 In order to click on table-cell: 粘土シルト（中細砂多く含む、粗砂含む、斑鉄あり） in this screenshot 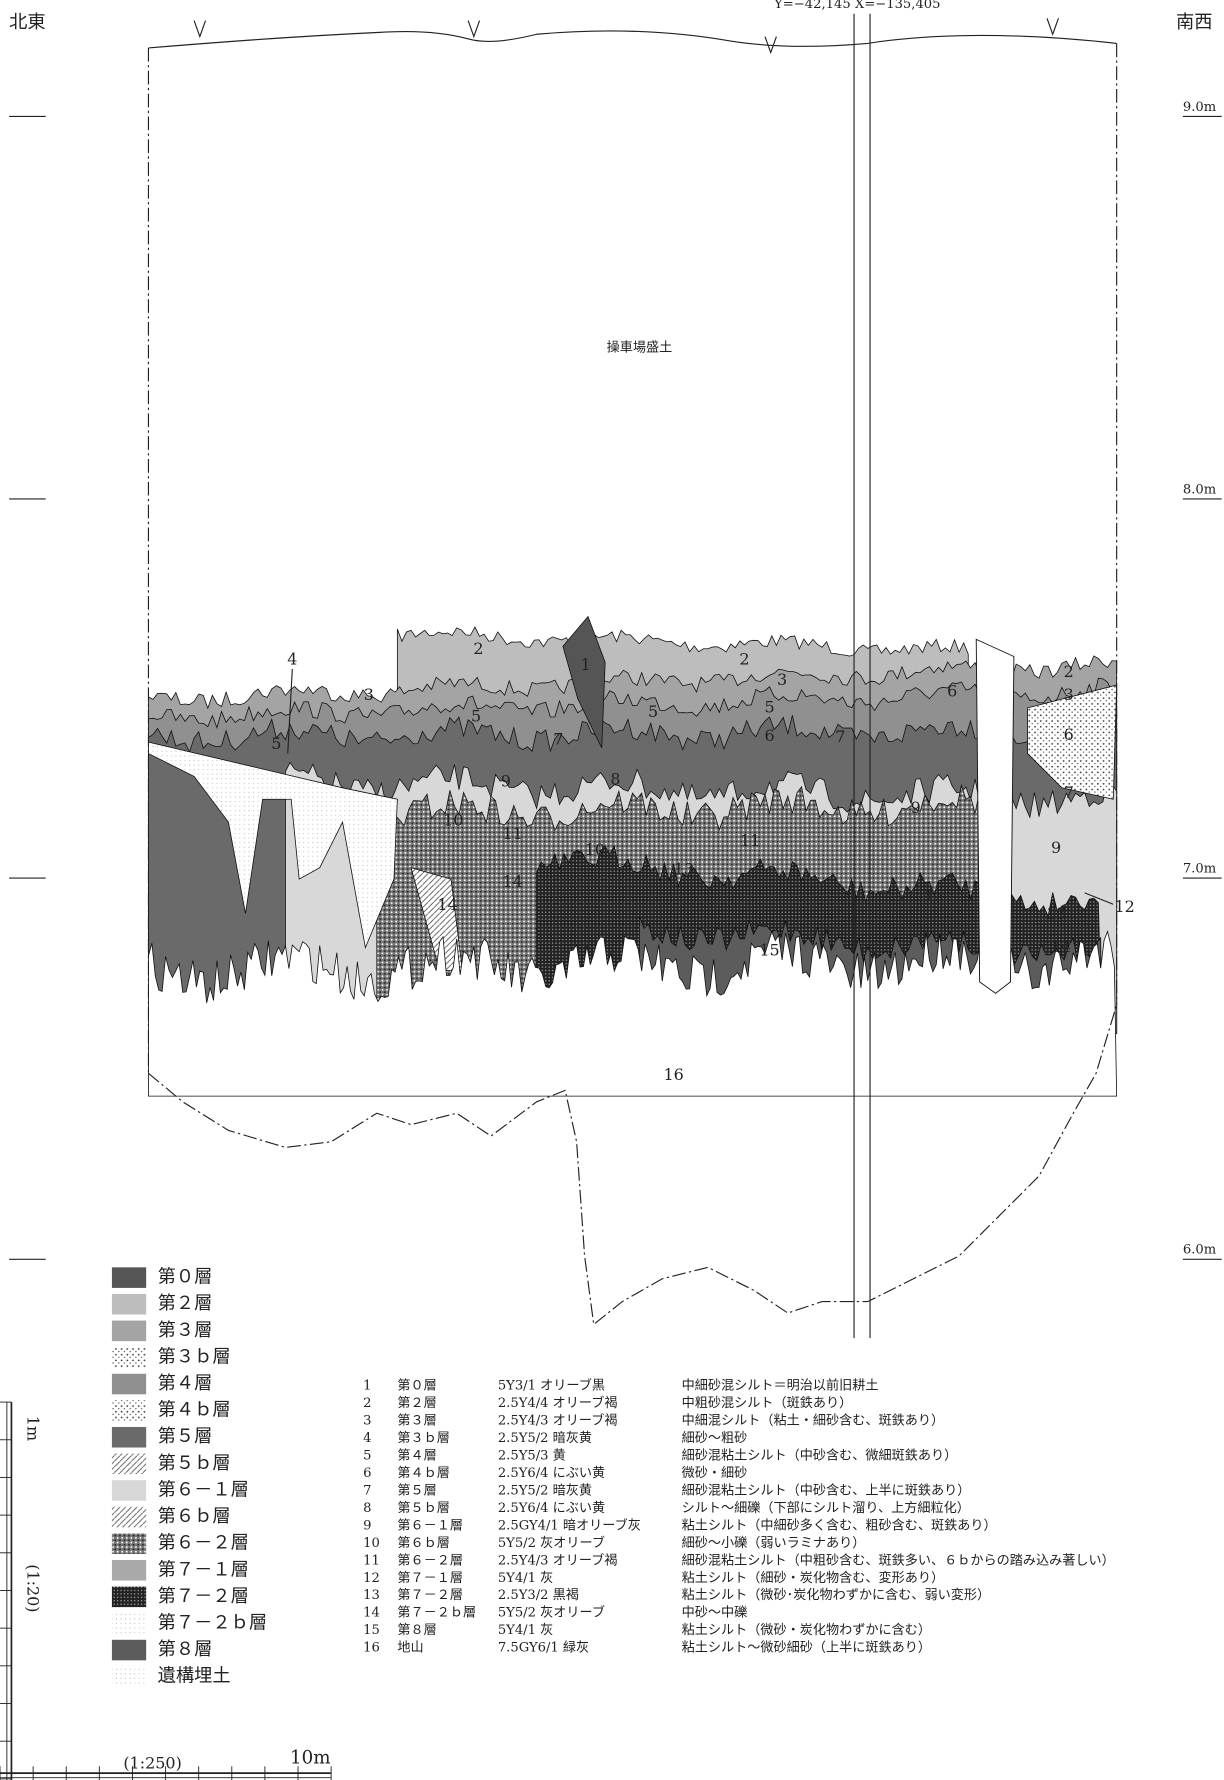, I will do `click(839, 1524)`.